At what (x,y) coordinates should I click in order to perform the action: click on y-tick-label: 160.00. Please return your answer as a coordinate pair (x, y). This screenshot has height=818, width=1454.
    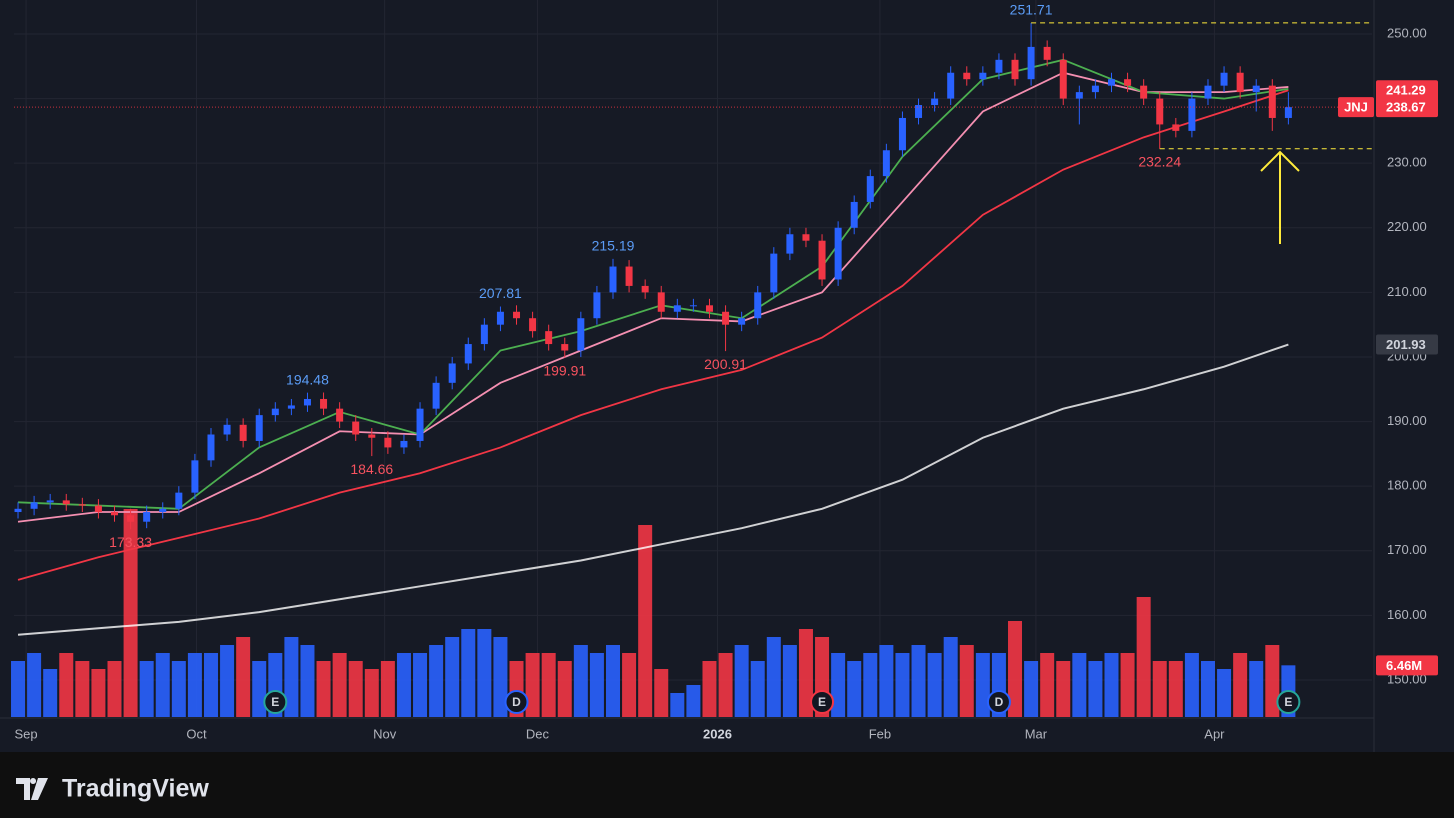
    Looking at the image, I should click on (1407, 614).